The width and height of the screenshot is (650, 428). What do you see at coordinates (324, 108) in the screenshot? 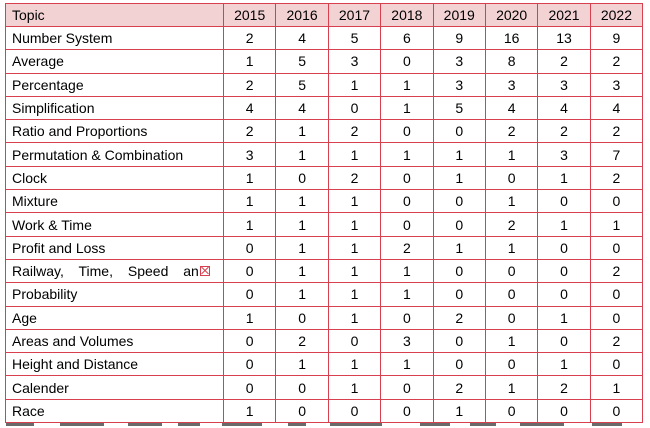
I see `table-row: Simplification 4 4 0 1 5 4 4 4` at bounding box center [324, 108].